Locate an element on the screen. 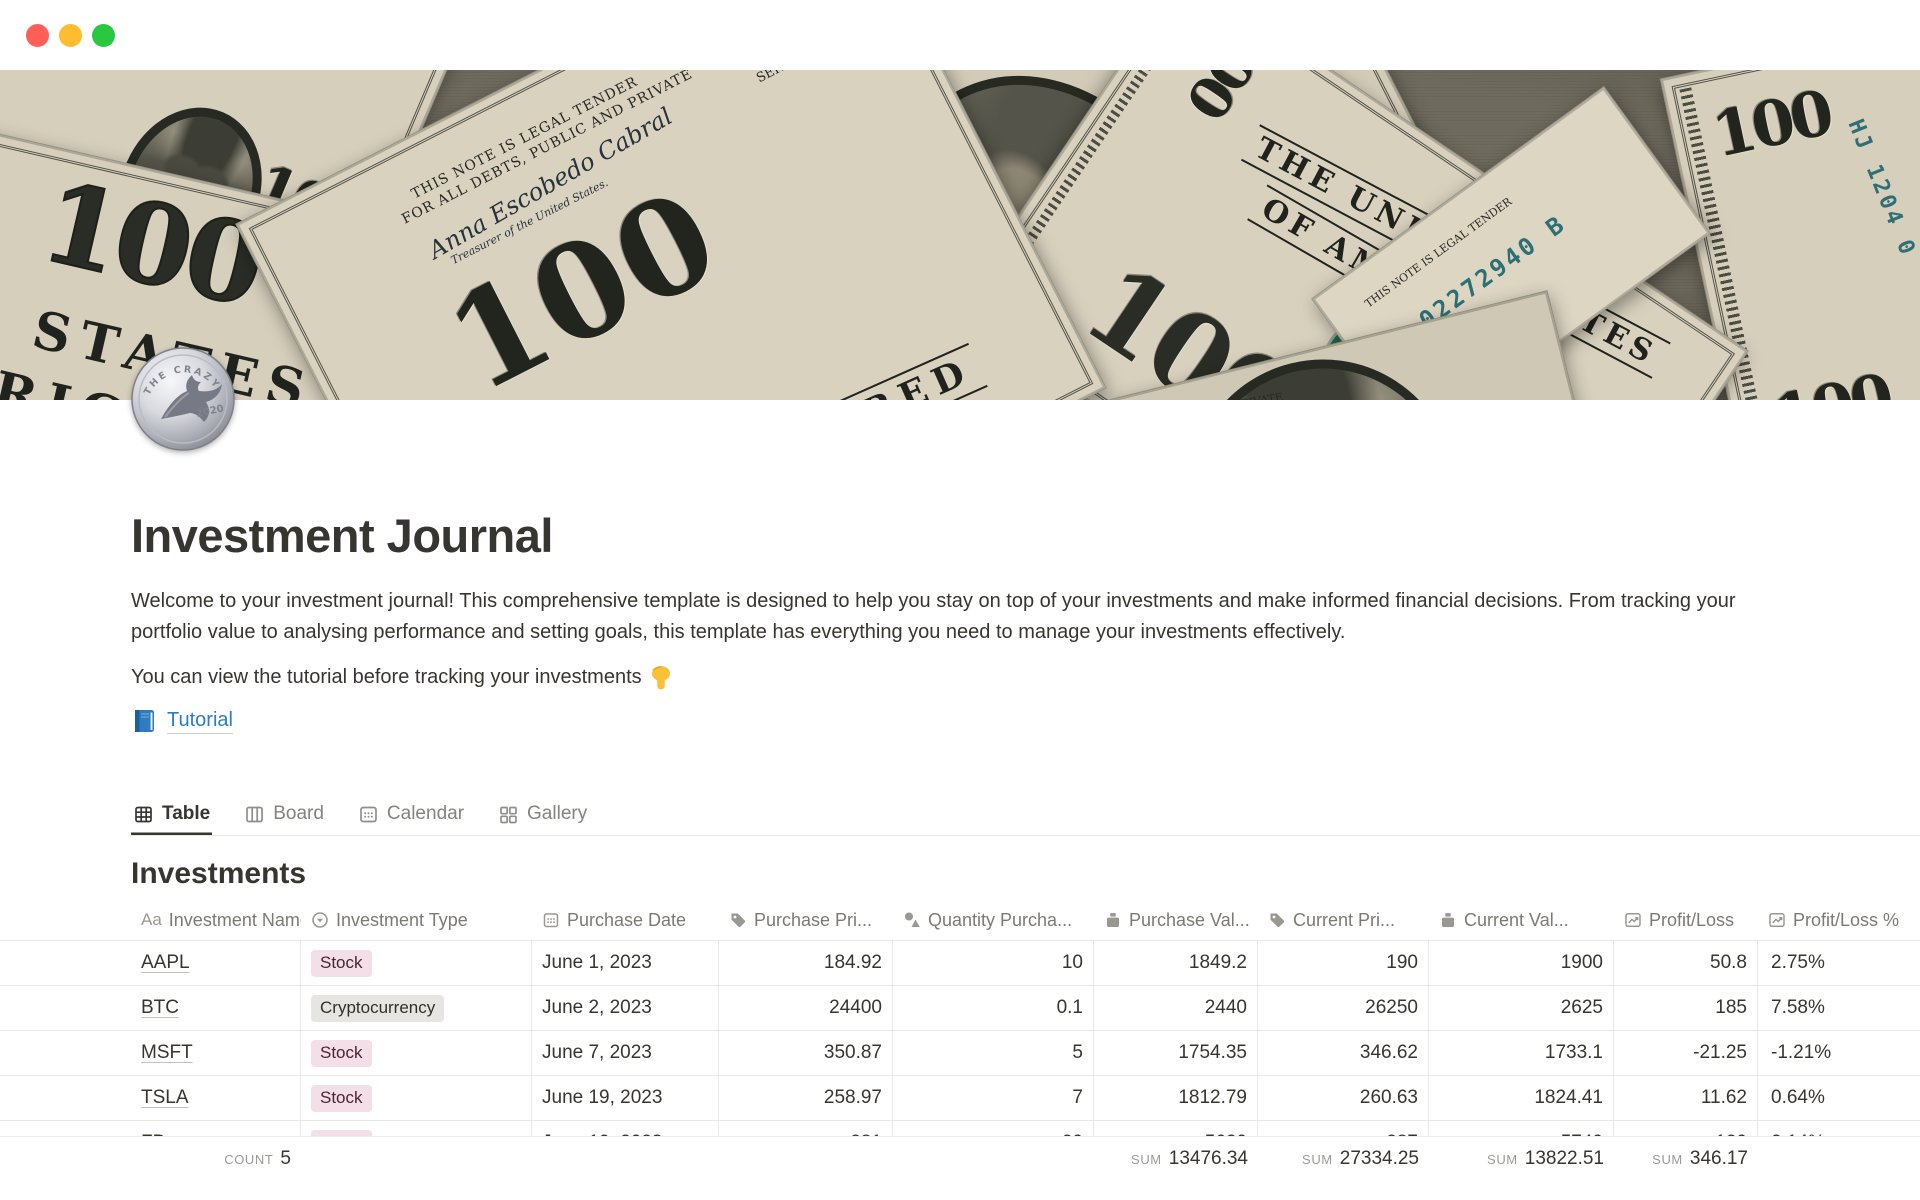  purchase-price-cell: 184.92 is located at coordinates (806, 963).